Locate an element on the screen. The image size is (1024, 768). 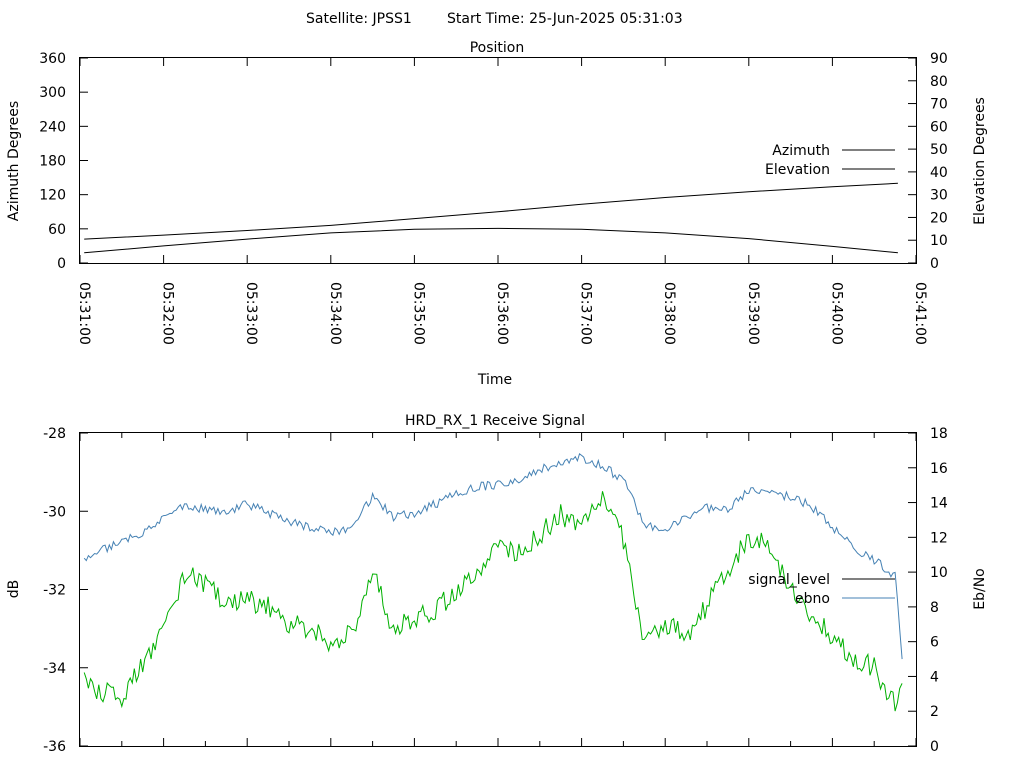
receive-signal-chart-title: HRD_RX_1 Receive Signal is located at coordinates (495, 421).